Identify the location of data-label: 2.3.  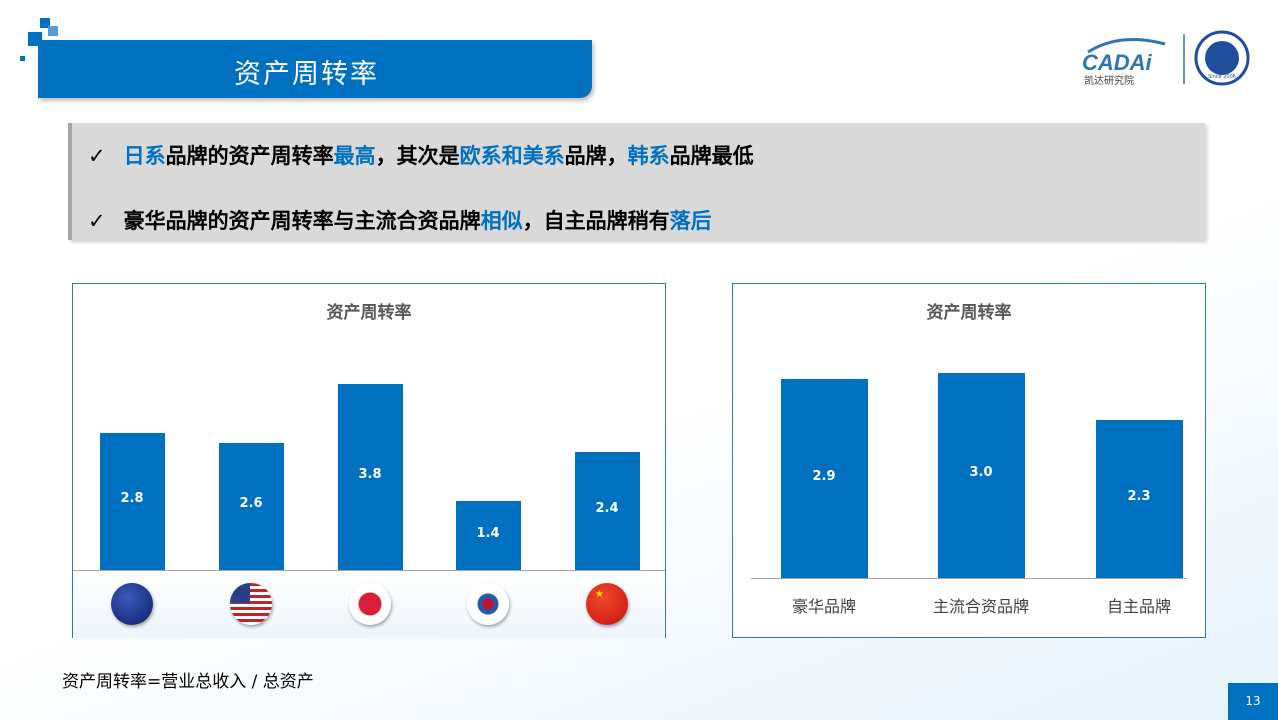
(1139, 497).